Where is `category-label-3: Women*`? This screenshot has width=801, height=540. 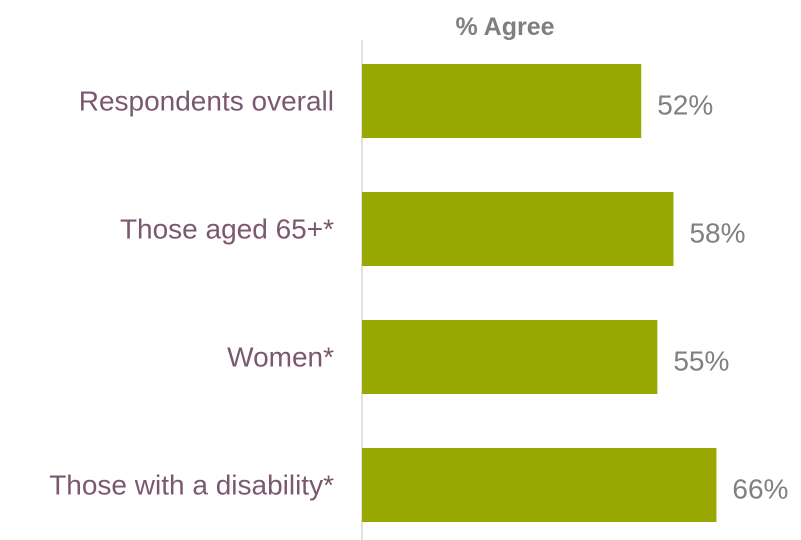
category-label-3: Women* is located at coordinates (280, 357).